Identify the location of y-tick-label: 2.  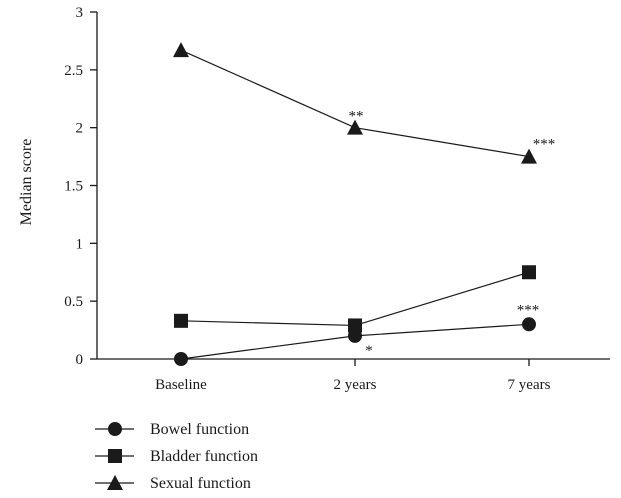
(80, 129).